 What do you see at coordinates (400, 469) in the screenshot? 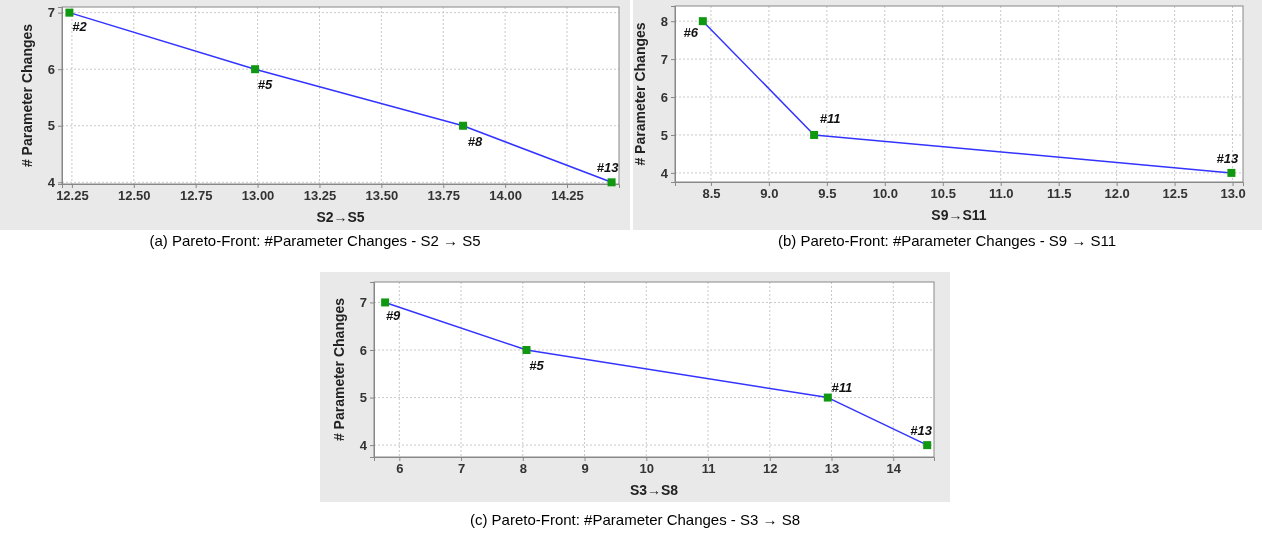
I see `x-tick-label: 6` at bounding box center [400, 469].